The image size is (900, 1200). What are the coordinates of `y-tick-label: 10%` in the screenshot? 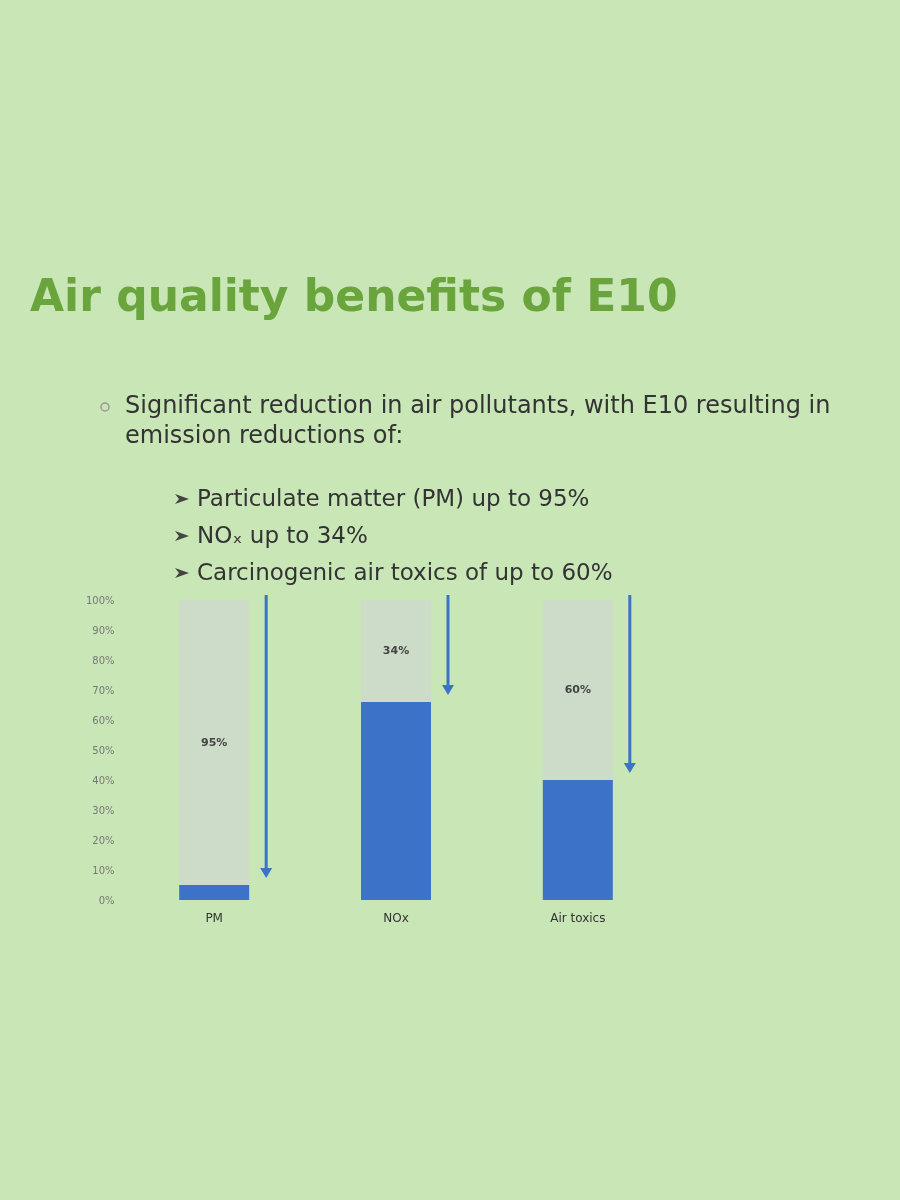 It's located at (103, 870).